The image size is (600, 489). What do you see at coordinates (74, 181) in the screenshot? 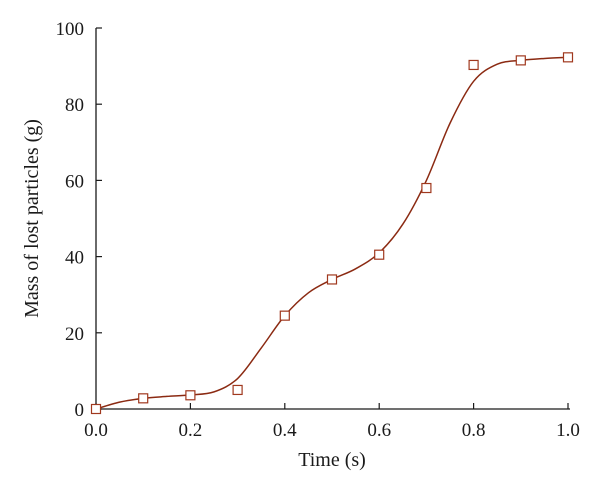
I see `y-tick-label: 60` at bounding box center [74, 181].